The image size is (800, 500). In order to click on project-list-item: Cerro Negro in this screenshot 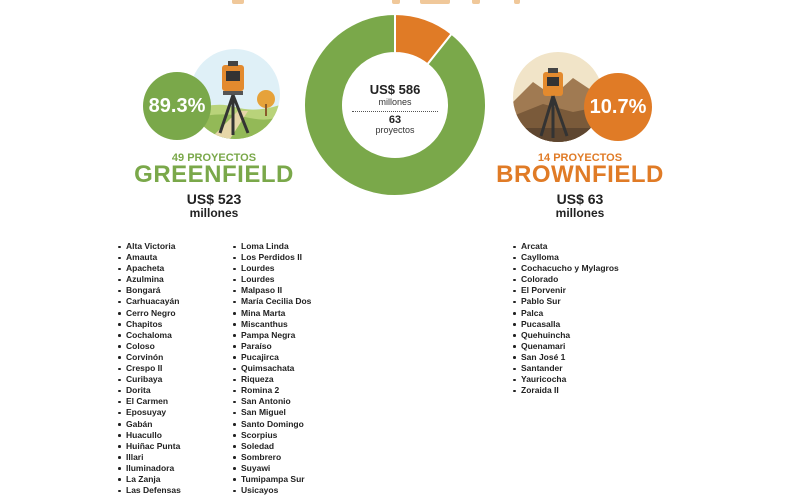, I will do `click(149, 313)`.